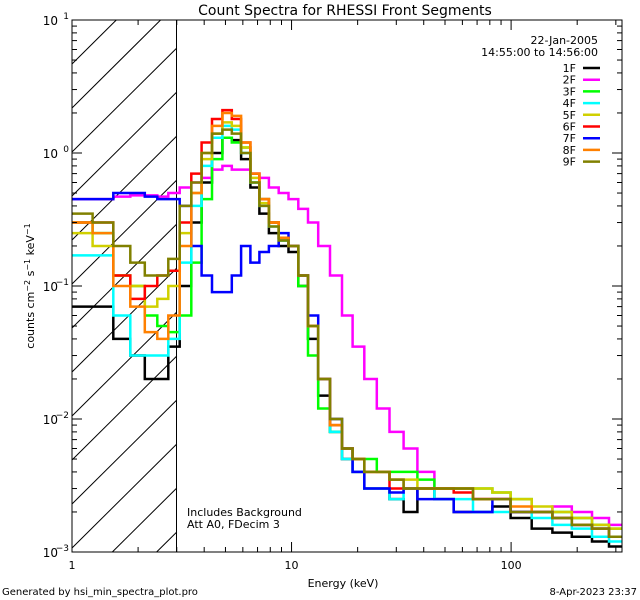 The width and height of the screenshot is (640, 600). I want to click on legend-label-7F: 7F, so click(569, 138).